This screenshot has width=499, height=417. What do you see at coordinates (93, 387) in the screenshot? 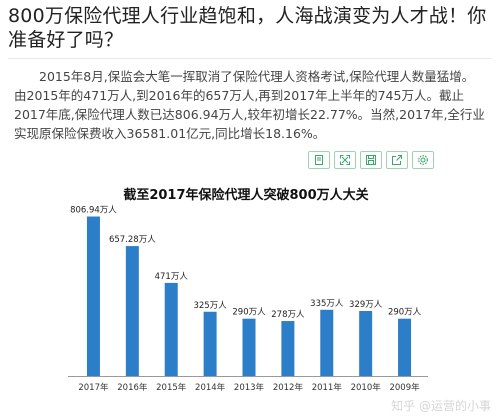
I see `x-tick-label-2017年: 2017年` at bounding box center [93, 387].